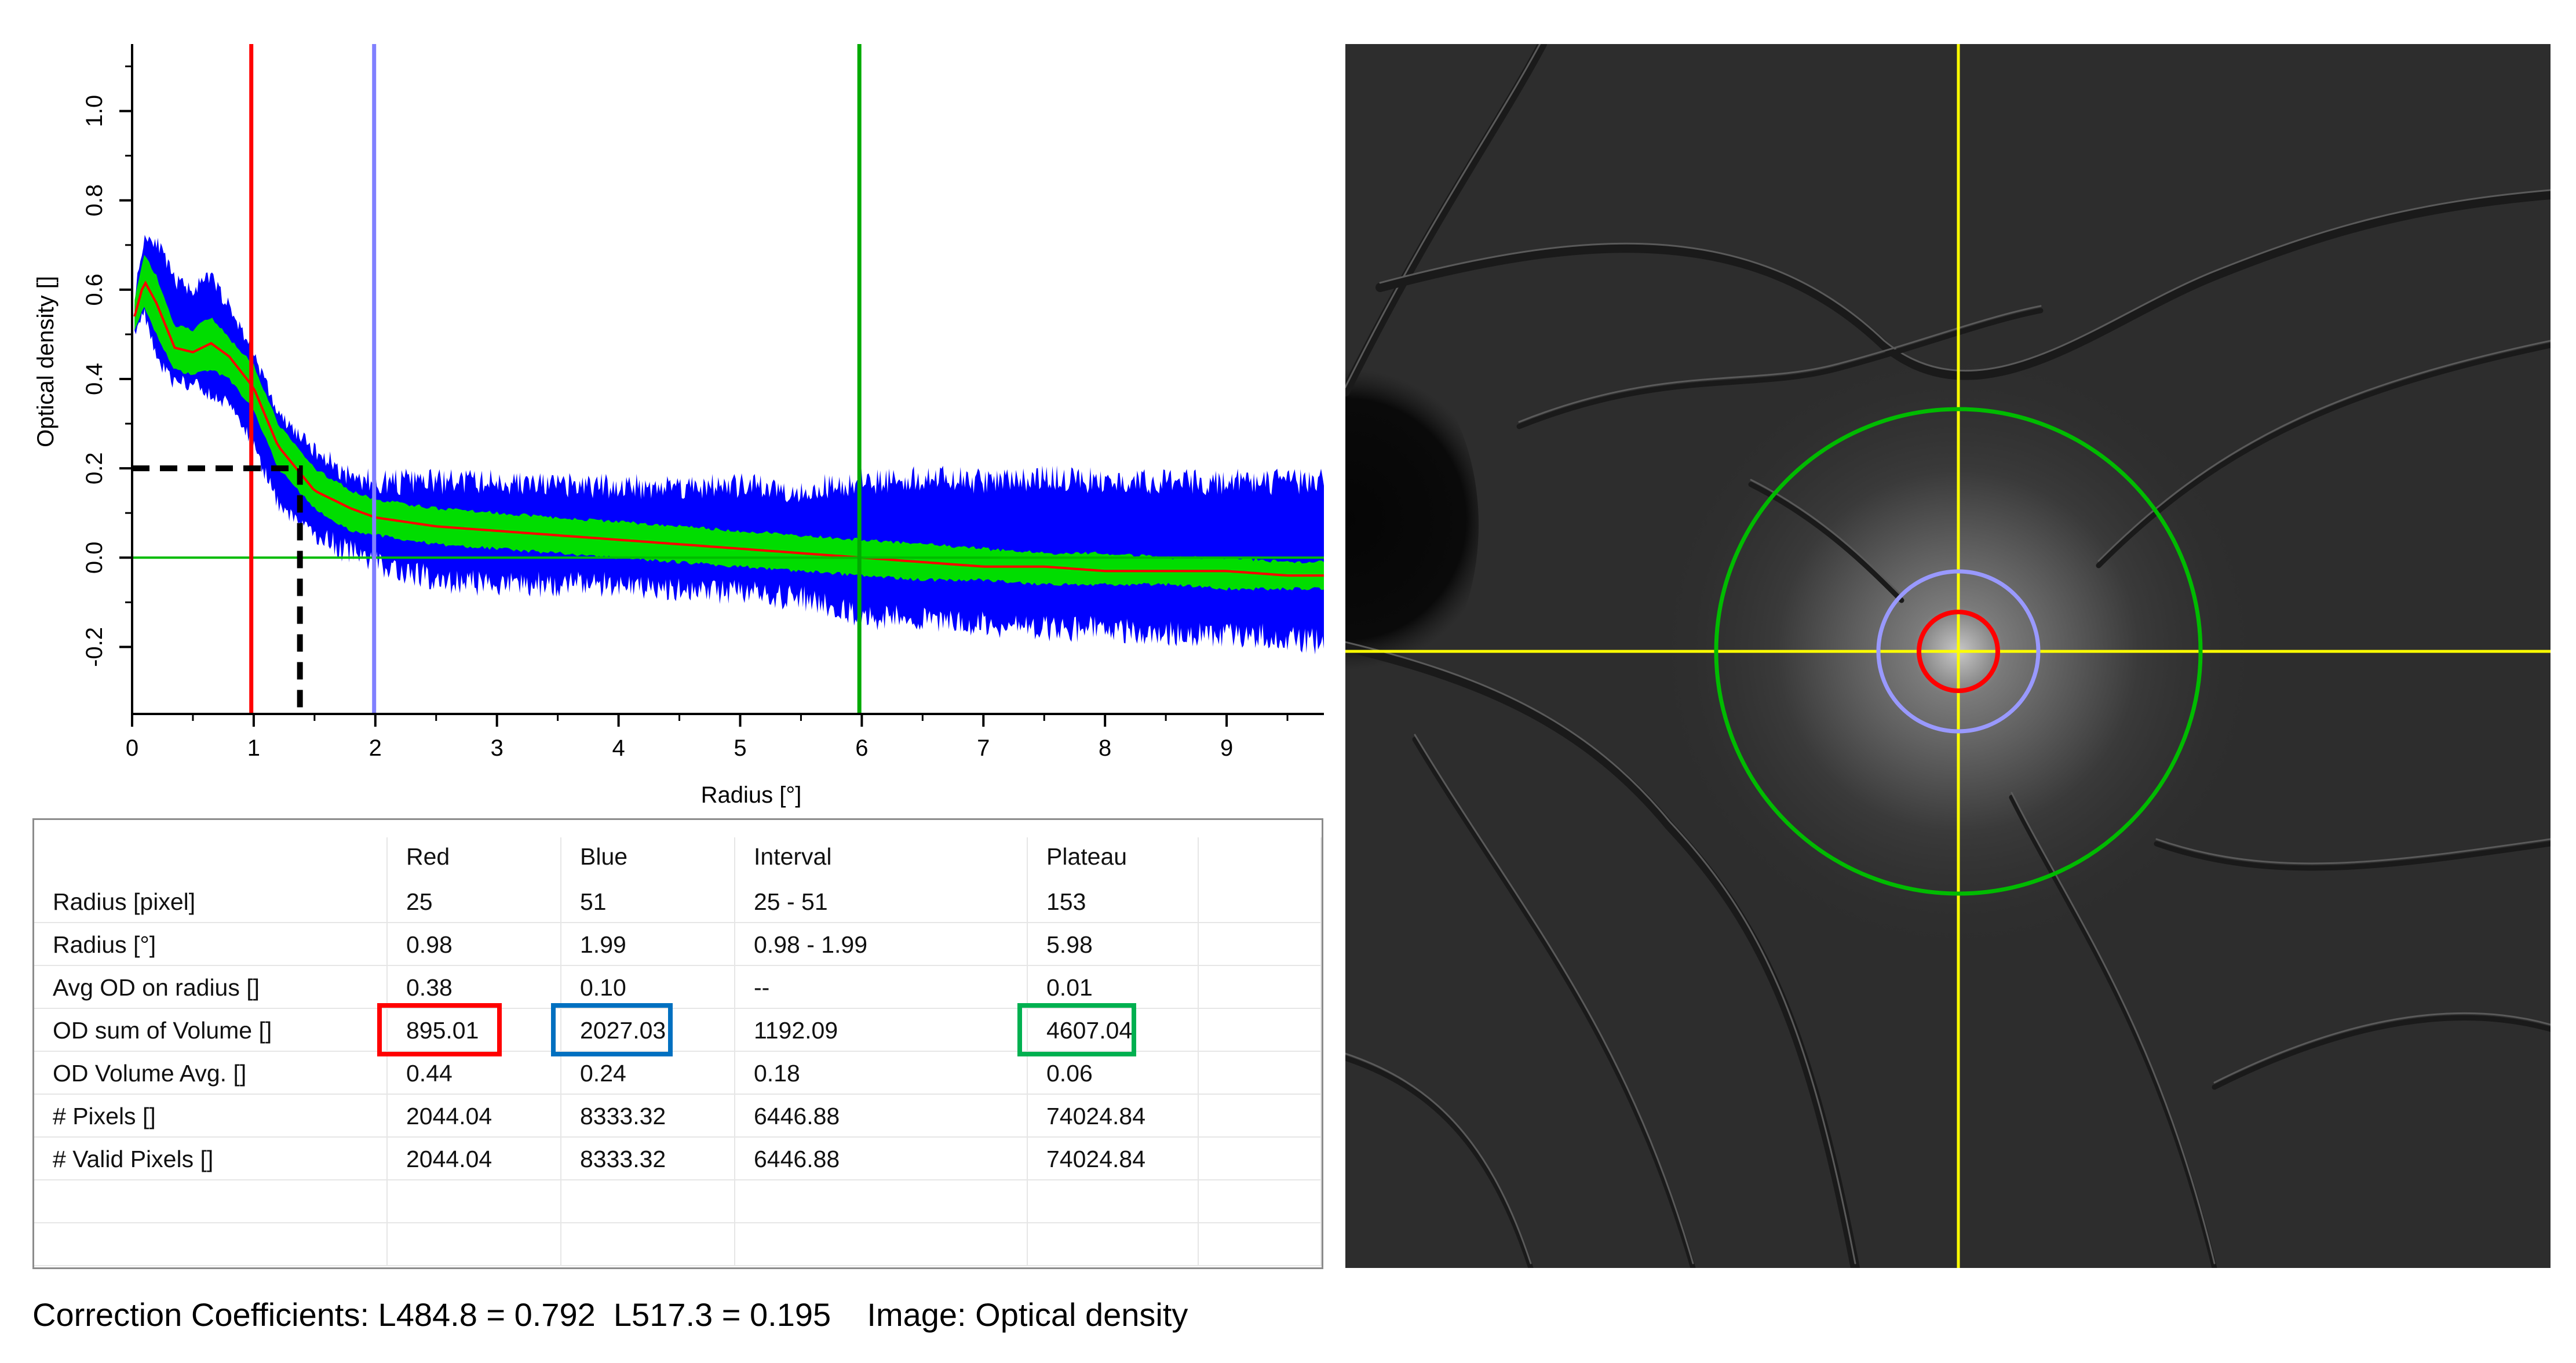 This screenshot has height=1363, width=2576. Describe the element at coordinates (1113, 987) in the screenshot. I see `table-cell: 0.01` at that location.